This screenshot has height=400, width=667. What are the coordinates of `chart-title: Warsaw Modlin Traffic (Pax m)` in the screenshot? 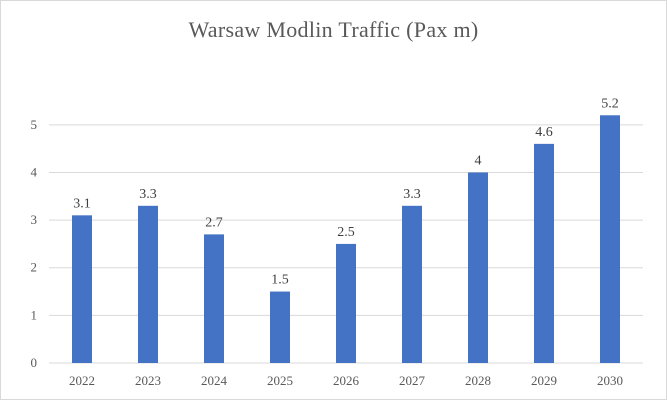 It's located at (333, 29).